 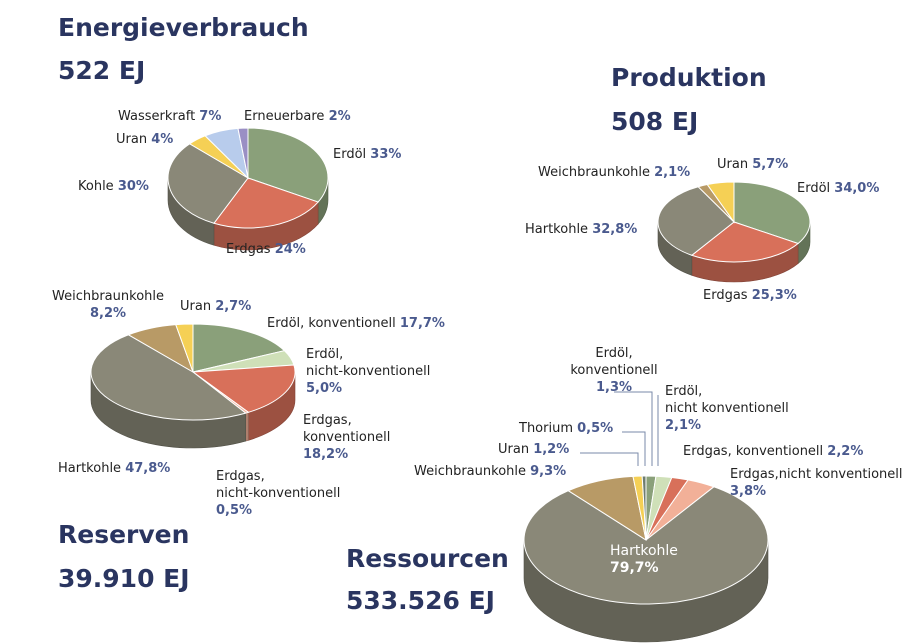 I want to click on slice-value: 25,3%, so click(x=774, y=295).